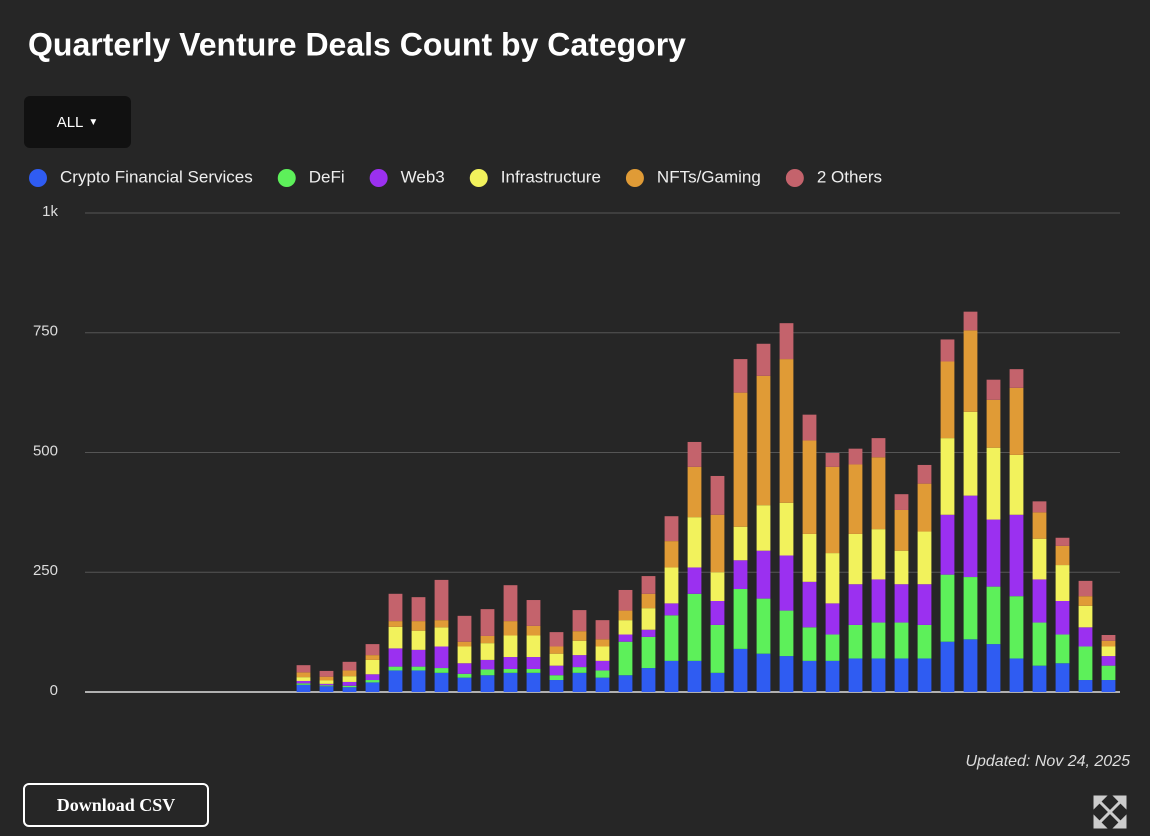 This screenshot has height=836, width=1150. What do you see at coordinates (709, 176) in the screenshot?
I see `legend-label: NFTs/Gaming` at bounding box center [709, 176].